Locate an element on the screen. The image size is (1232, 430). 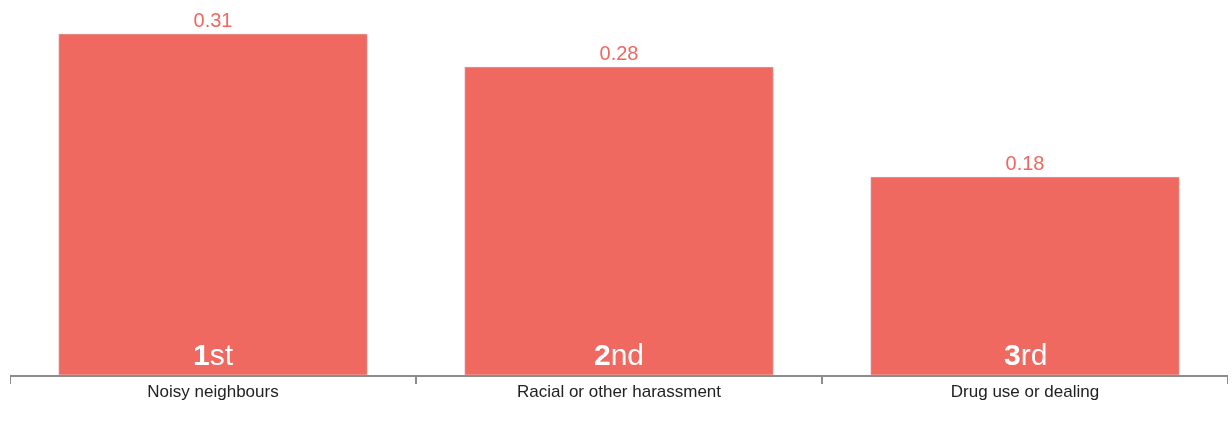
x-tick-label: Noisy neighbours is located at coordinates (213, 392).